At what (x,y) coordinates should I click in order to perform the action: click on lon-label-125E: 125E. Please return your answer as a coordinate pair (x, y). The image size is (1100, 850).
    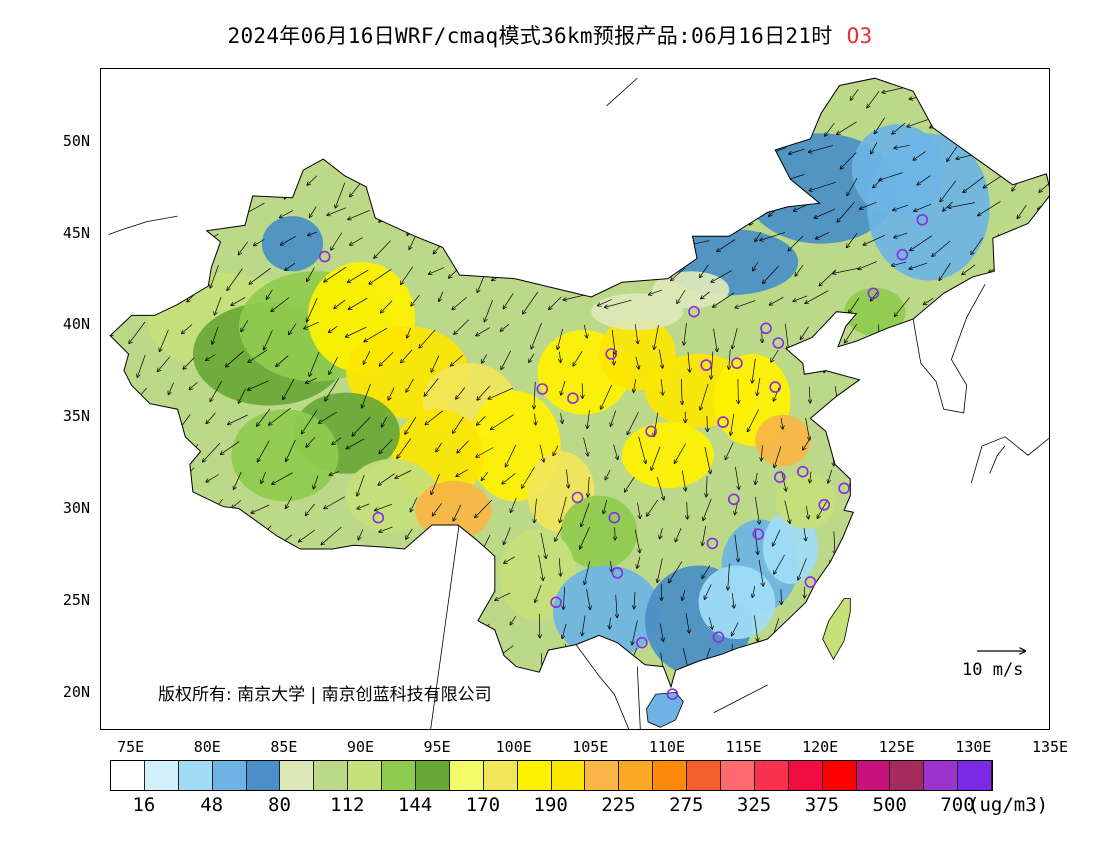
    Looking at the image, I should click on (896, 747).